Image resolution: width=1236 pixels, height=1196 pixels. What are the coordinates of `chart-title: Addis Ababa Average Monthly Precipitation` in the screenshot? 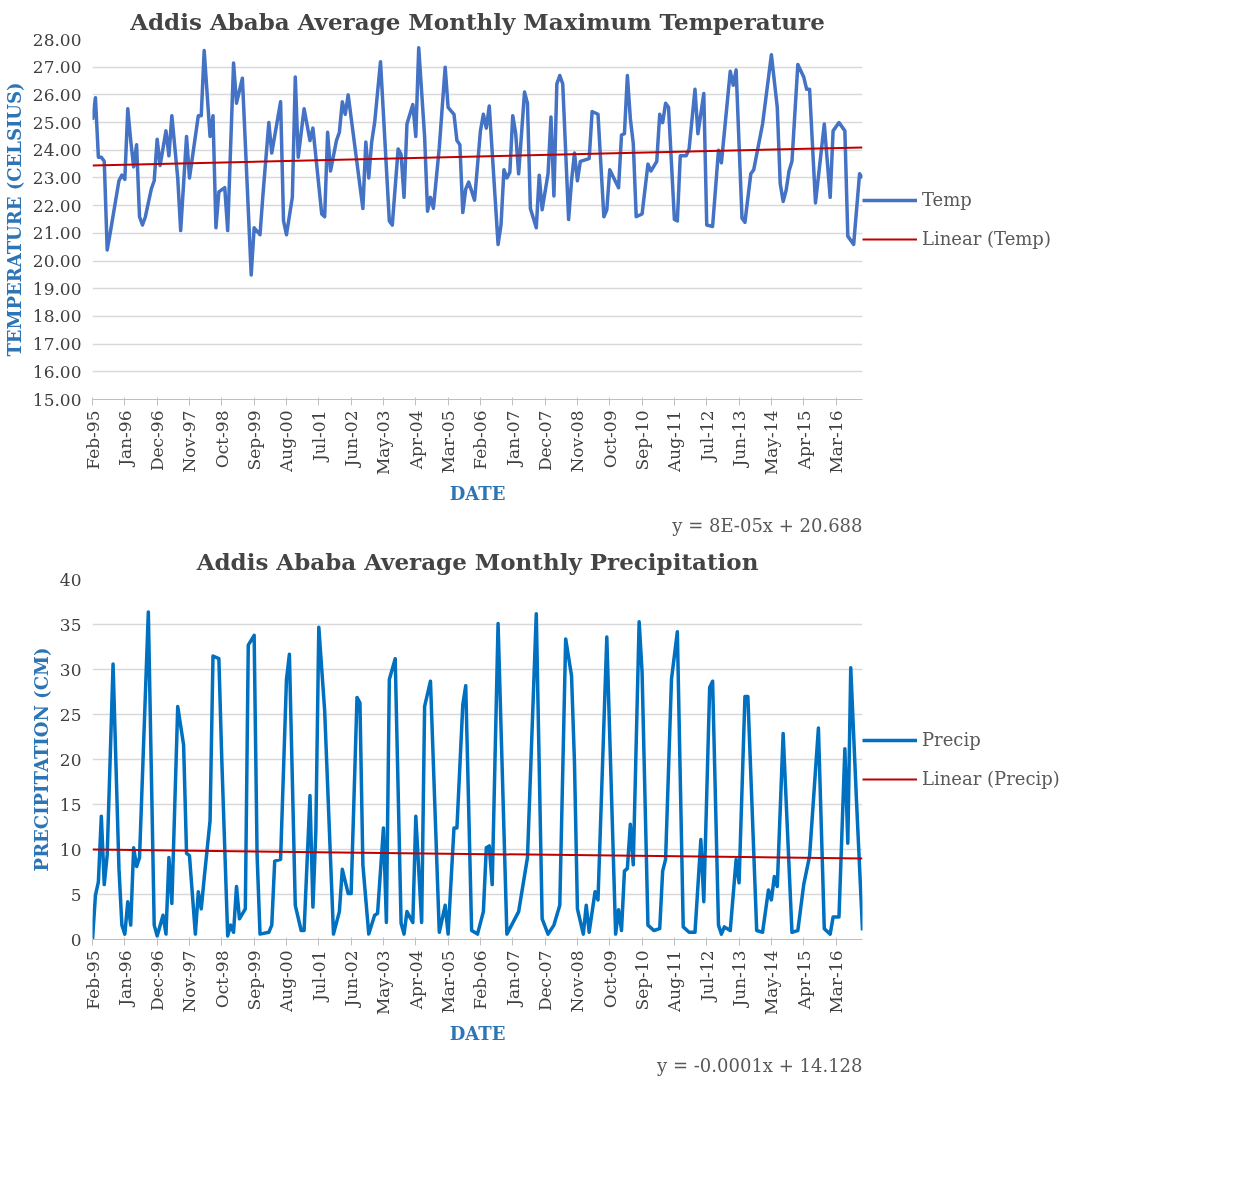 It's located at (477, 561).